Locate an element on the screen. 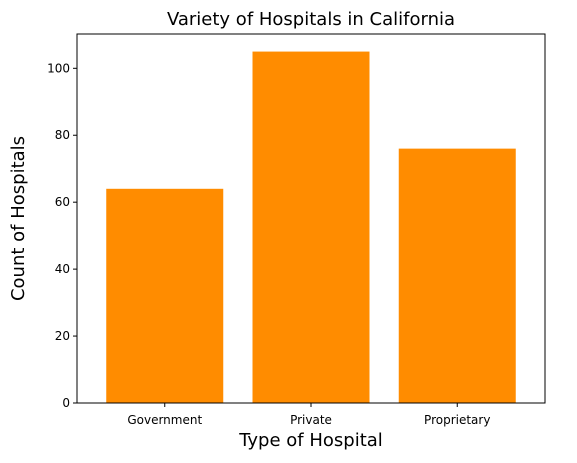  x-axis-label: Type of Hospital is located at coordinates (310, 440).